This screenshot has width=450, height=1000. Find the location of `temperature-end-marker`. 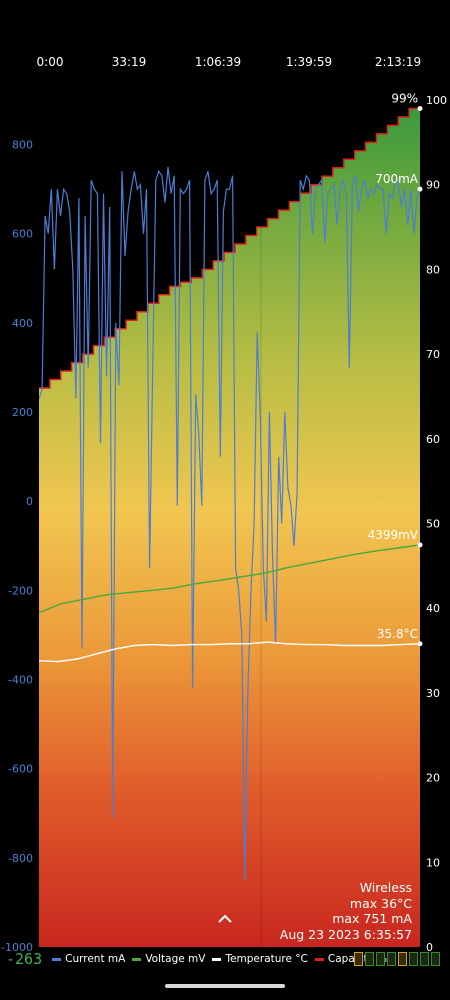

temperature-end-marker is located at coordinates (420, 644).